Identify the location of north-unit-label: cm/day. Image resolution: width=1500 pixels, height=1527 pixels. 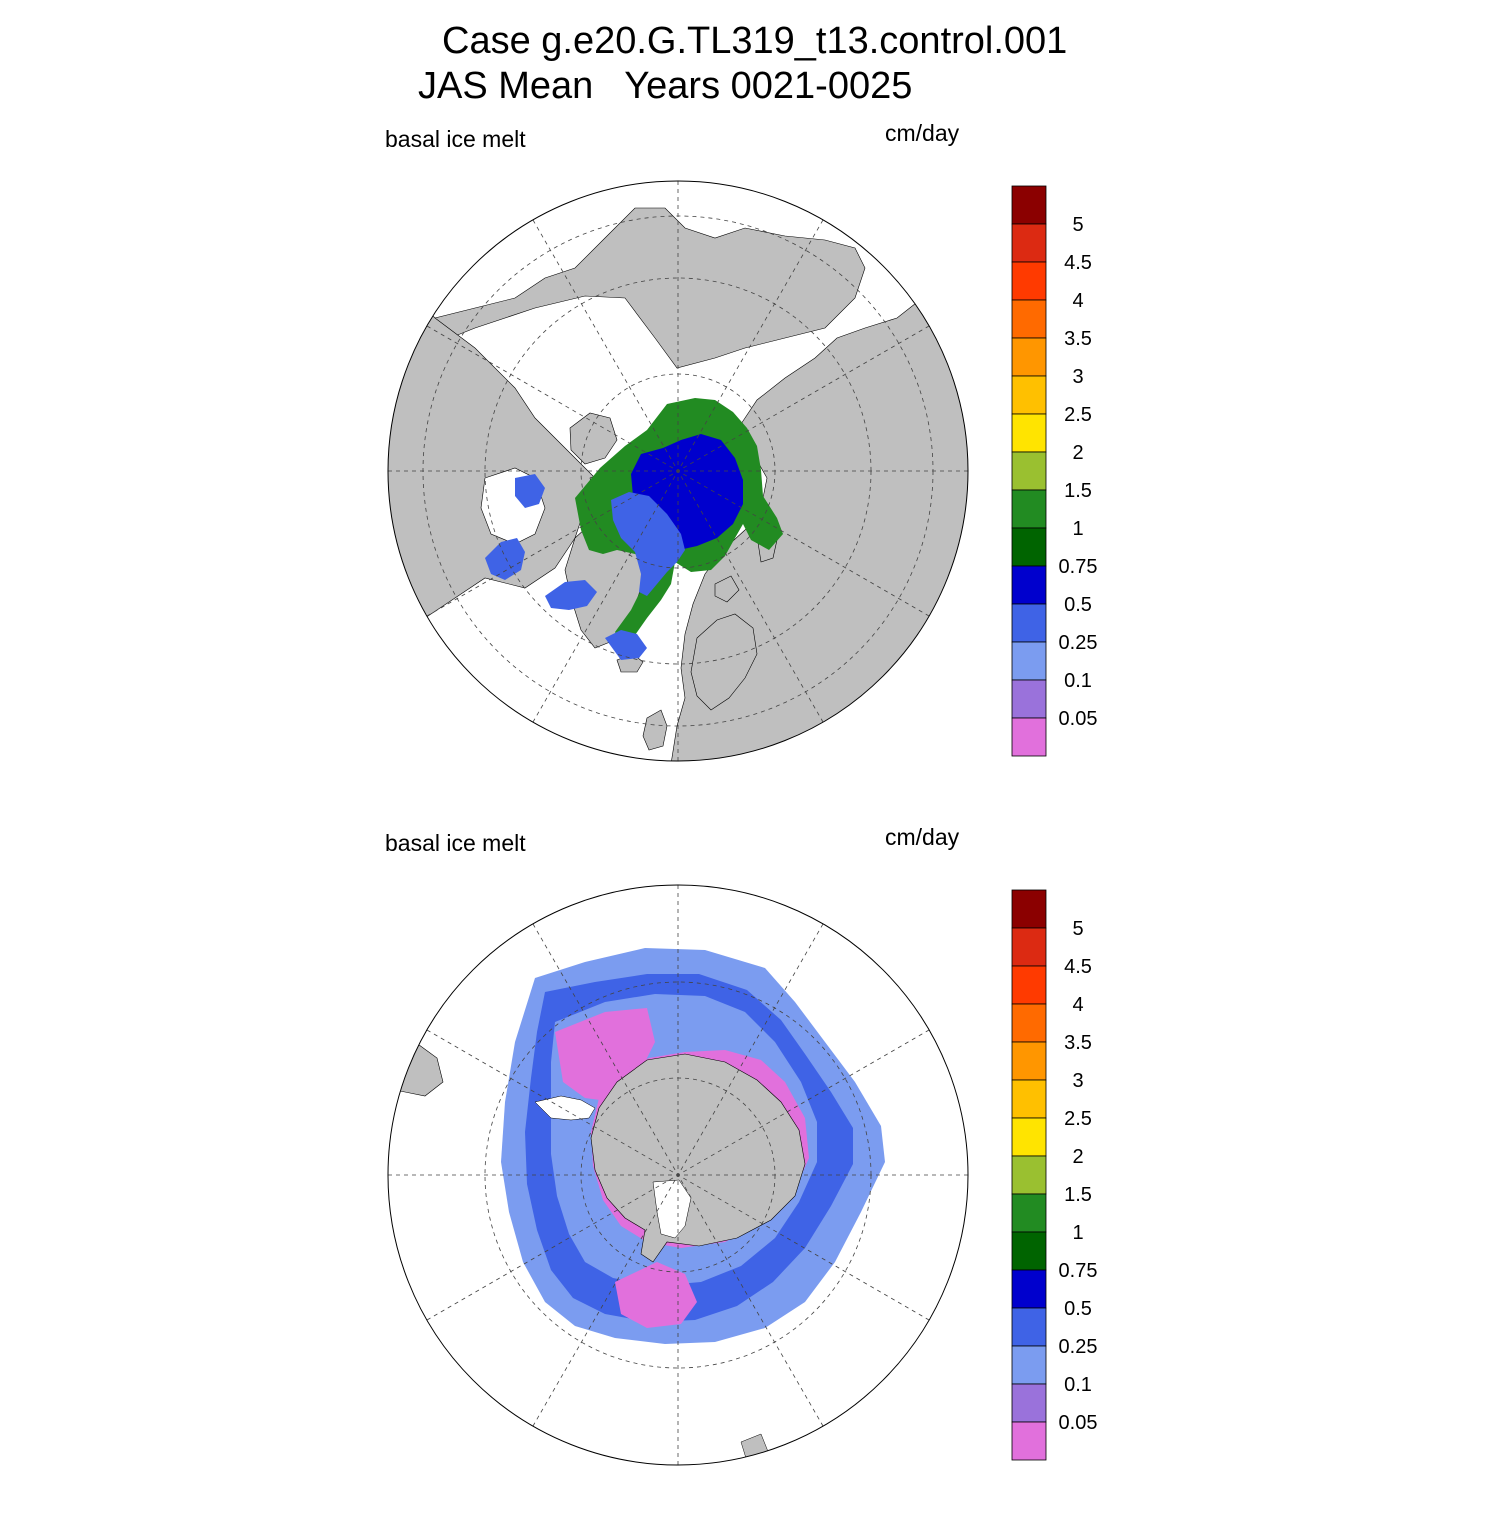
(922, 133).